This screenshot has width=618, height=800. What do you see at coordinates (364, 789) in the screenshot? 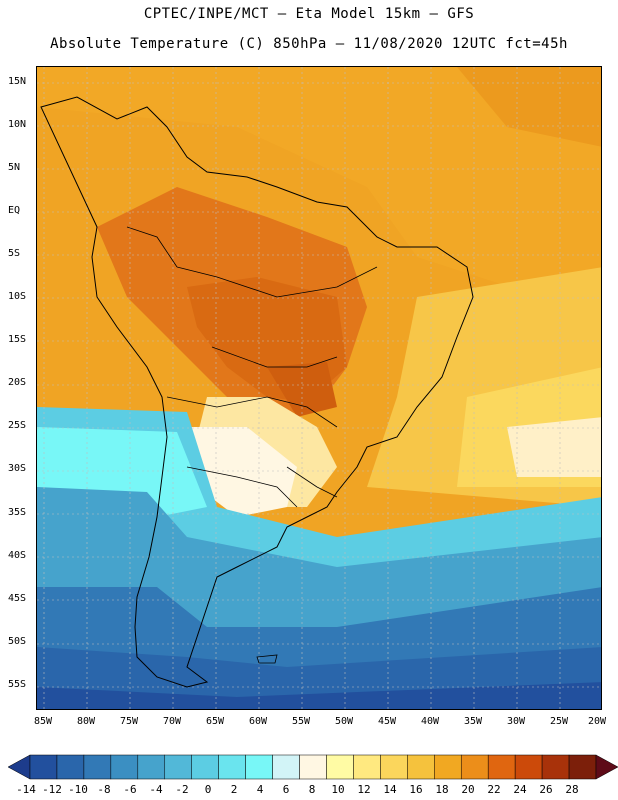
I see `colorbar-label: 12` at bounding box center [364, 789].